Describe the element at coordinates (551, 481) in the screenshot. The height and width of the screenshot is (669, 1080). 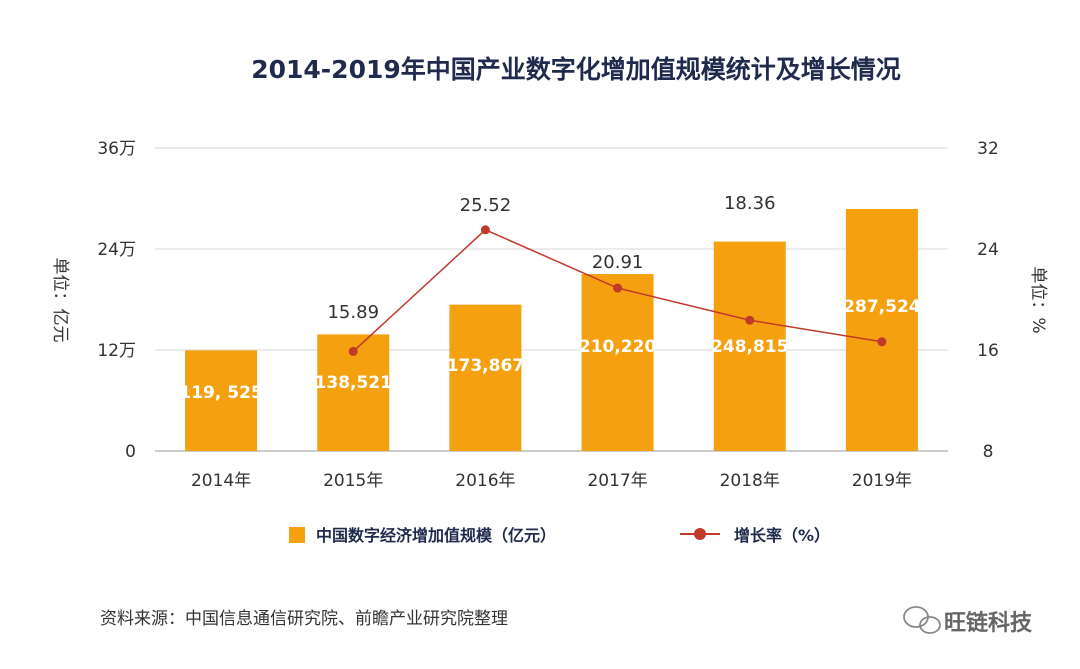
I see `category-labels: 2014年 2015年 2016年 2017年 2018年 2019年` at that location.